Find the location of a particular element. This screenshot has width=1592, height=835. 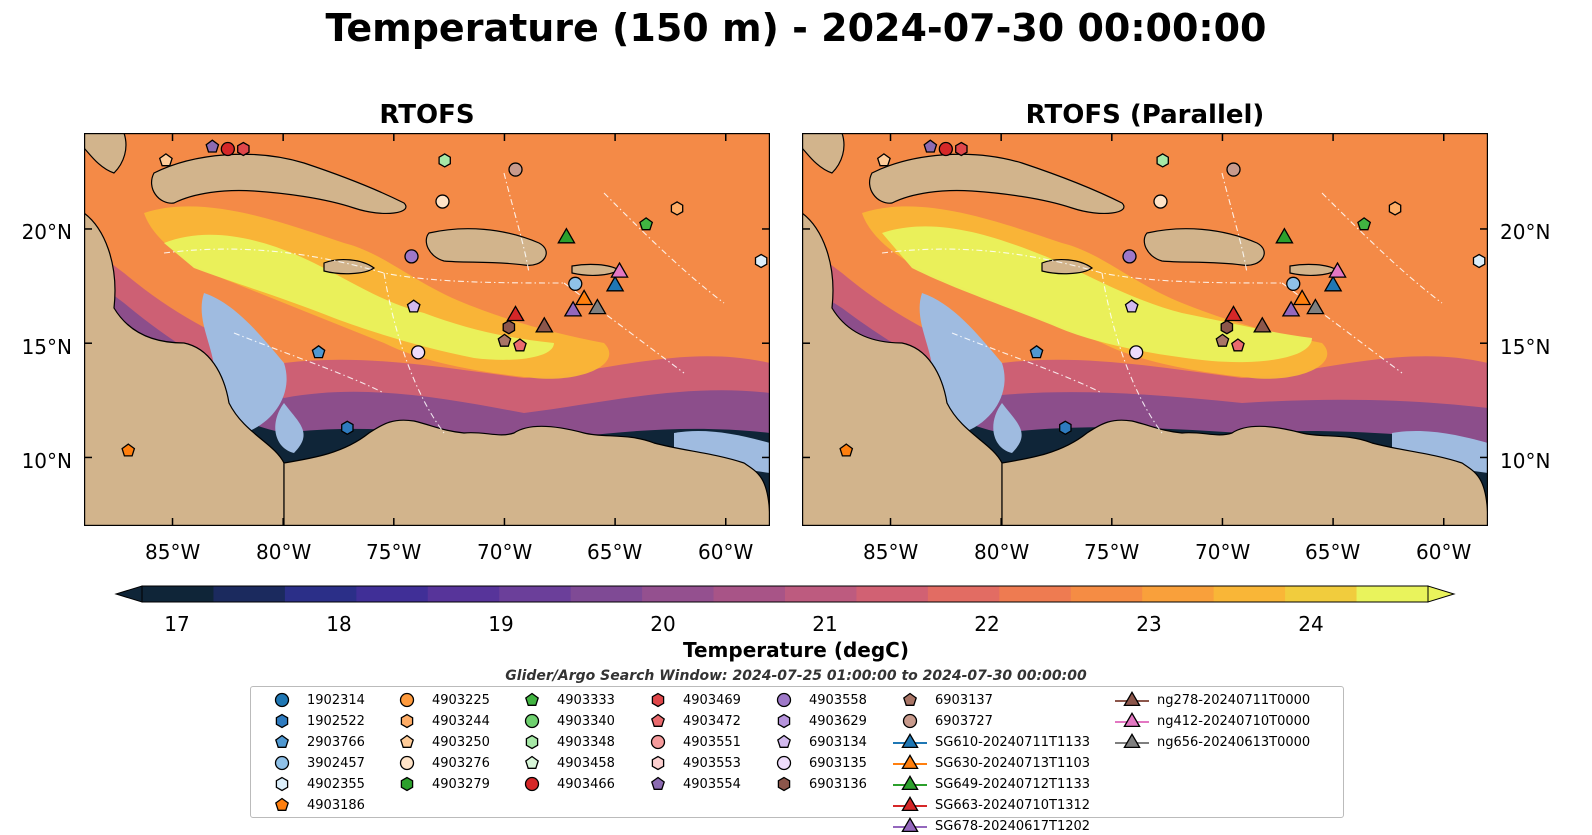

lon-tick-left: 80°W is located at coordinates (284, 552).